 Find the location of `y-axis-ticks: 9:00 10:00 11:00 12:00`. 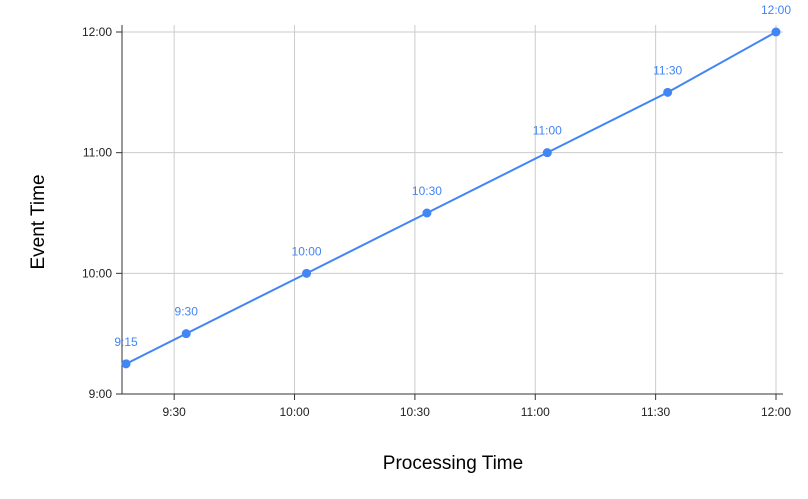

y-axis-ticks: 9:00 10:00 11:00 12:00 is located at coordinates (97, 213).